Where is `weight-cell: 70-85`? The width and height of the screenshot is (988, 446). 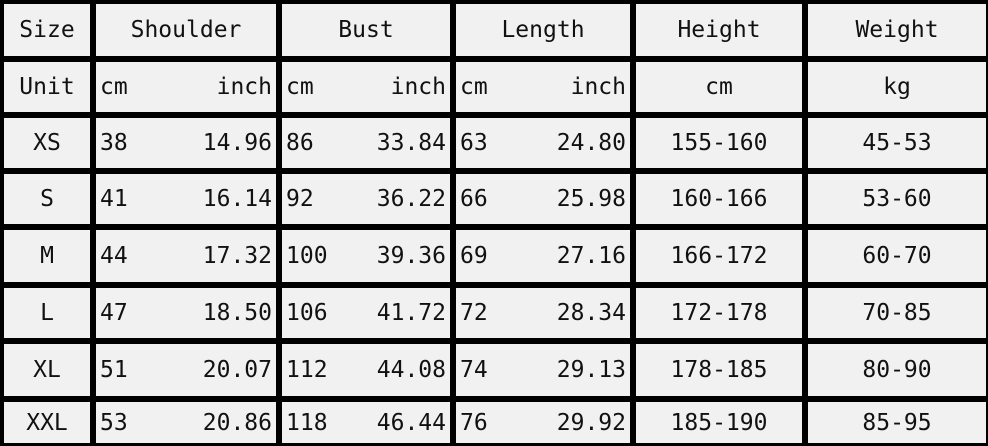 weight-cell: 70-85 is located at coordinates (897, 313).